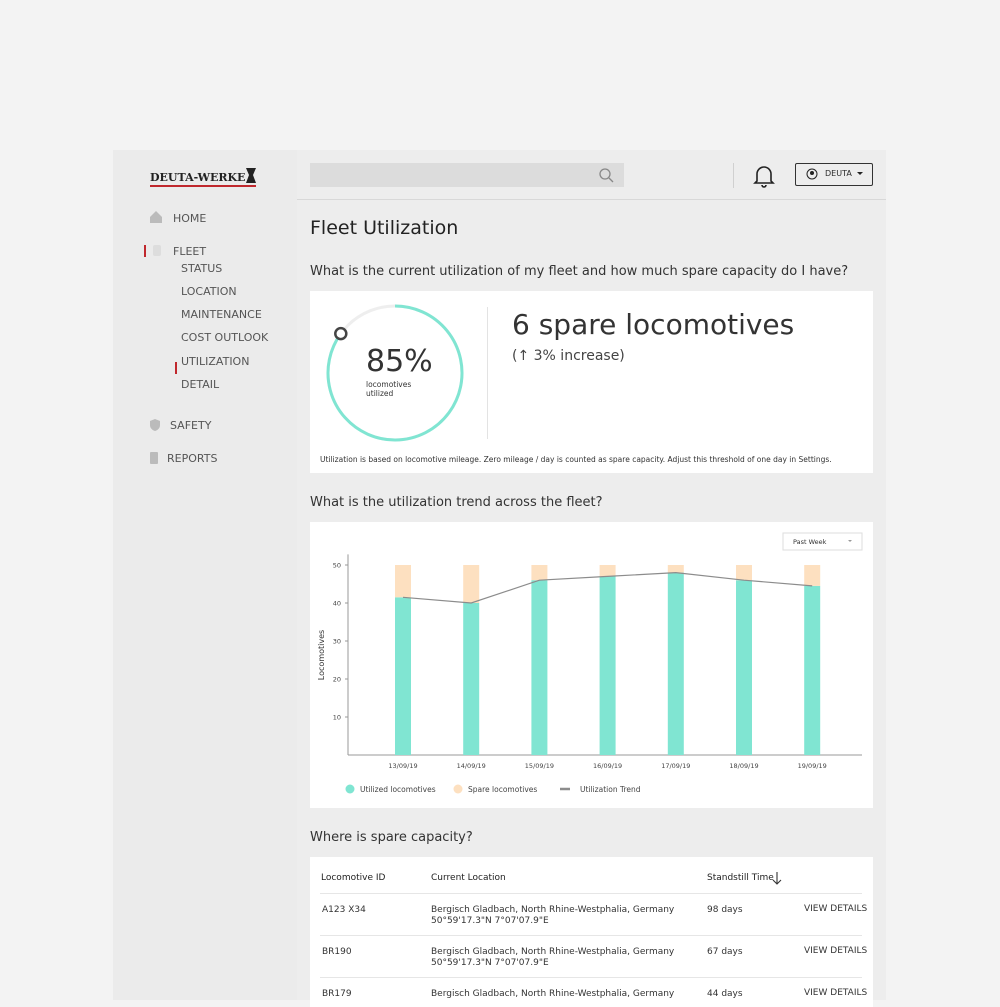 The height and width of the screenshot is (1007, 1000). Describe the element at coordinates (337, 680) in the screenshot. I see `y-tick-label: 20` at that location.